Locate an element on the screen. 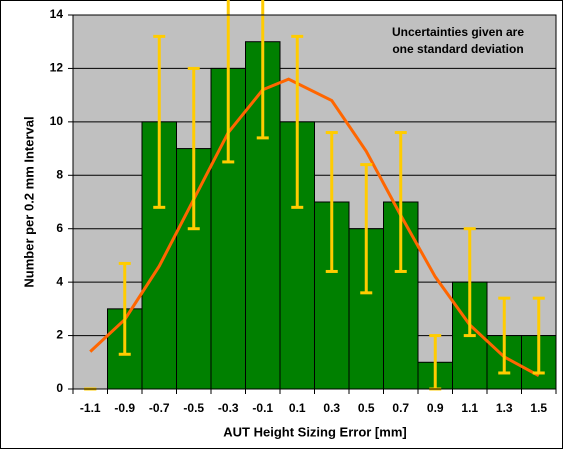 The width and height of the screenshot is (563, 449). y-tick-label: 2 is located at coordinates (59, 335).